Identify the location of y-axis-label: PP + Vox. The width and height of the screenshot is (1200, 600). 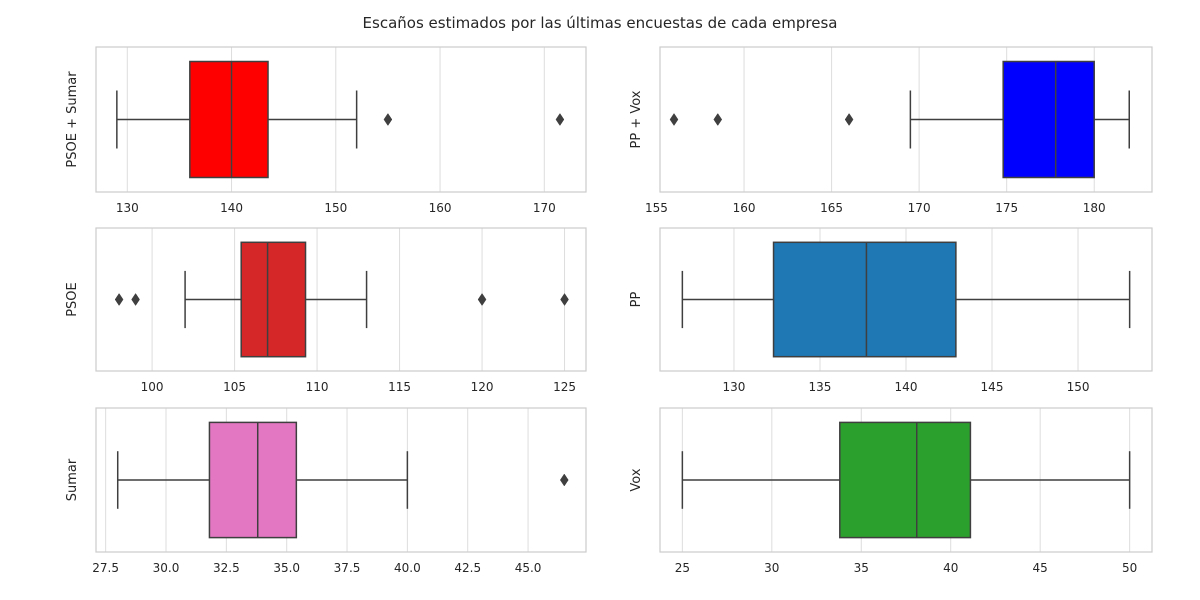
(636, 119).